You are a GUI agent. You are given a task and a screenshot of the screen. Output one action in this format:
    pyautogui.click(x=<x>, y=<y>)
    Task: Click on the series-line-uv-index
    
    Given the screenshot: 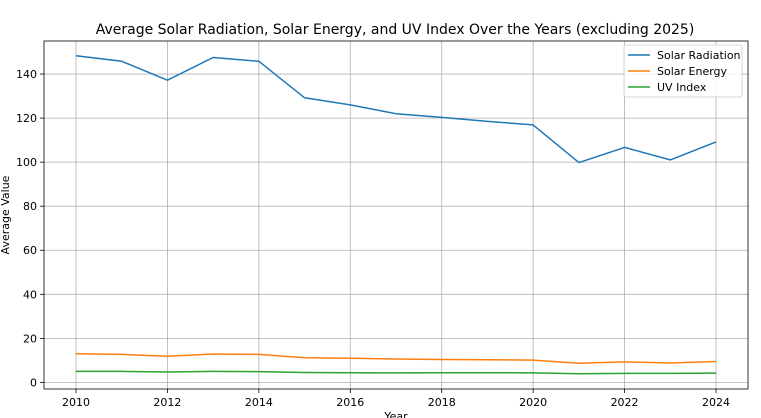 What is the action you would take?
    pyautogui.click(x=396, y=372)
    